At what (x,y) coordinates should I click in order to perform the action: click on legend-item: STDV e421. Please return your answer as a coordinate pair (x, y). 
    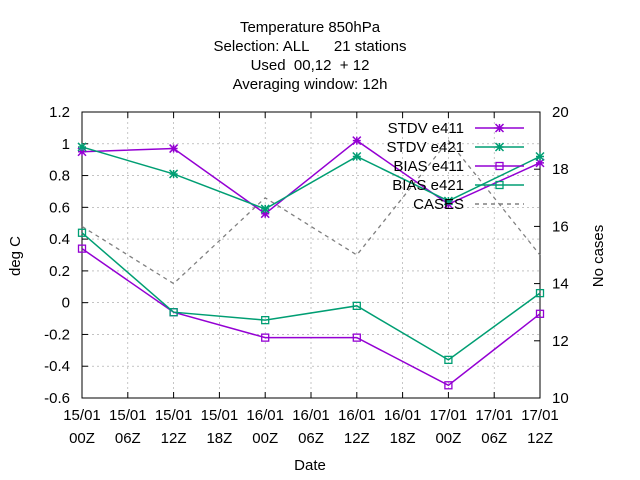
    Looking at the image, I should click on (455, 147).